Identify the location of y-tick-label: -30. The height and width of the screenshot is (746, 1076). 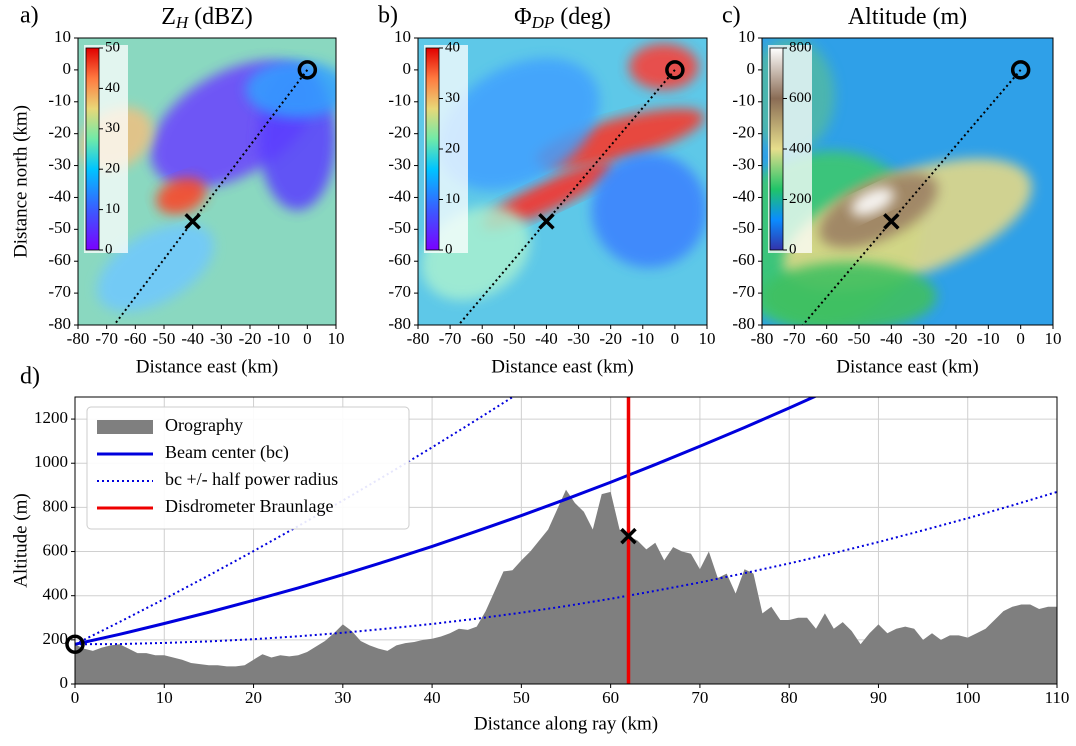
(399, 163).